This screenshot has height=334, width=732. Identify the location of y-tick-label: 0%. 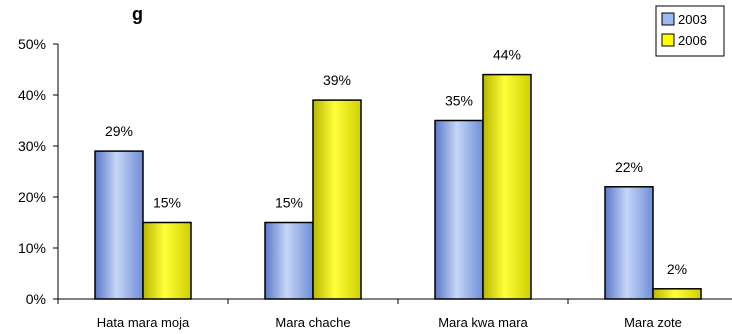
(36, 299).